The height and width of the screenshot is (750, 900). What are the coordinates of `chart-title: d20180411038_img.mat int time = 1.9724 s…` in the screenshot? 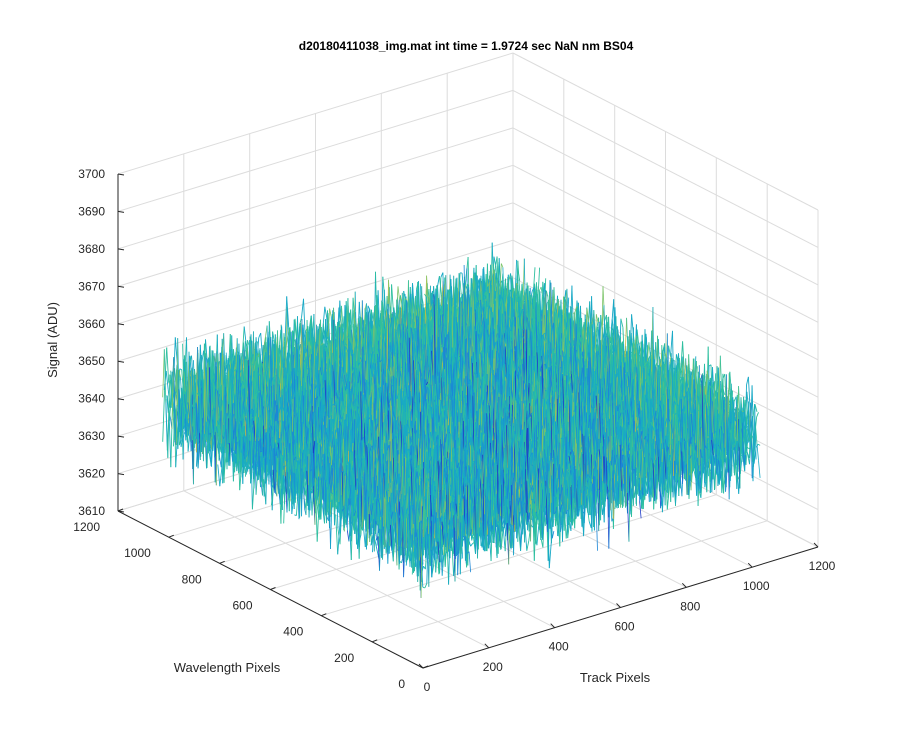 It's located at (466, 46).